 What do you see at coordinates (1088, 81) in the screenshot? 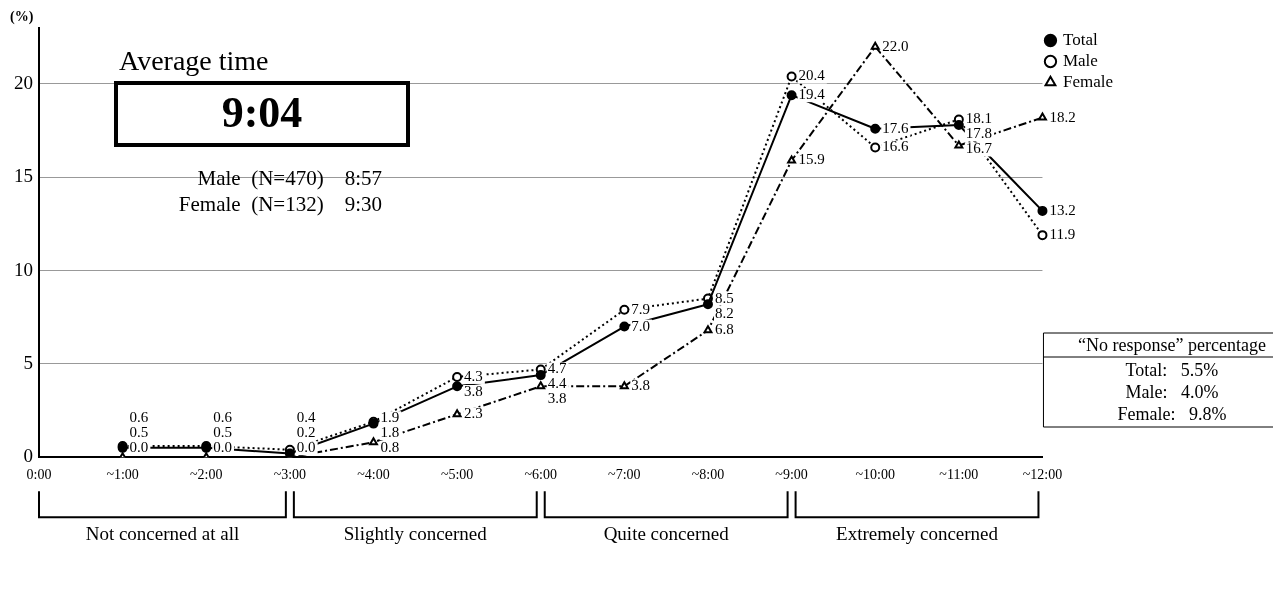
I see `legend-label: Female` at bounding box center [1088, 81].